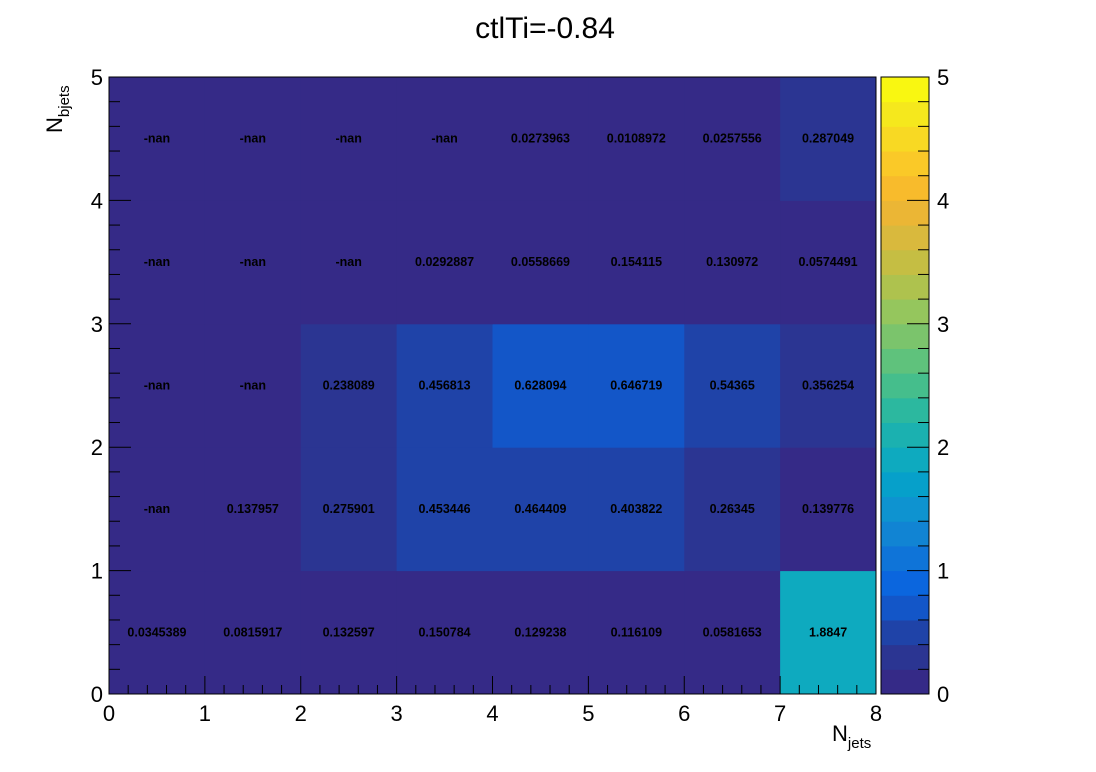  I want to click on x-axis-label-main: N, so click(840, 733).